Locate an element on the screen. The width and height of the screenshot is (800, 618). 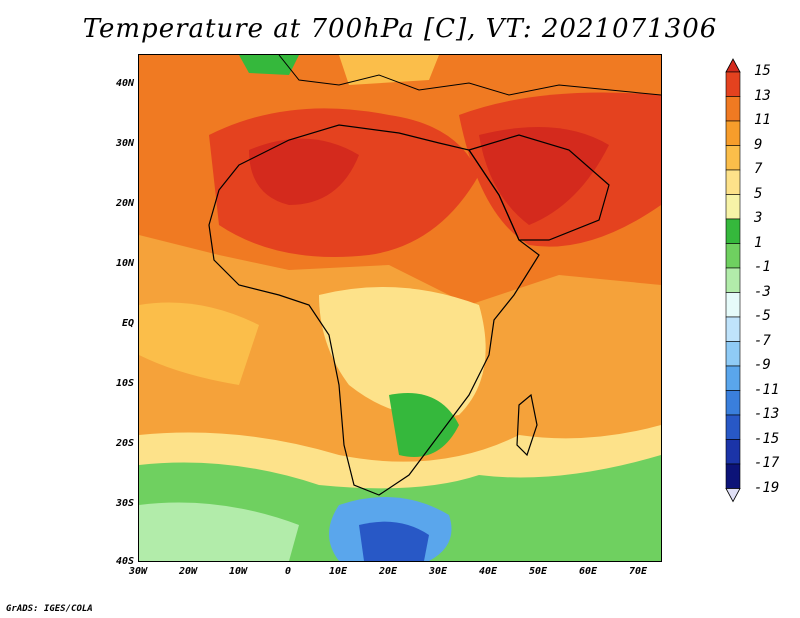
lon-label-20e: 20E is located at coordinates (388, 571).